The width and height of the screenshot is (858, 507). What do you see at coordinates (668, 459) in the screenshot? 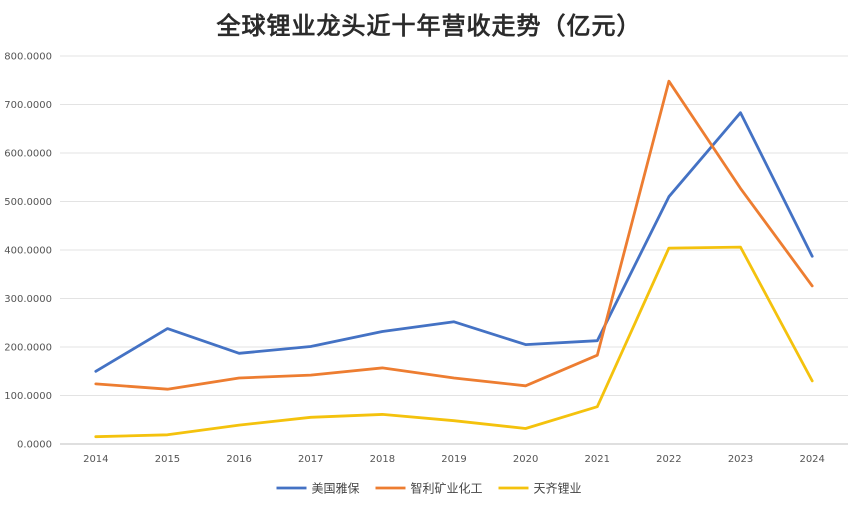
I see `x-tick-label: 2022` at bounding box center [668, 459].